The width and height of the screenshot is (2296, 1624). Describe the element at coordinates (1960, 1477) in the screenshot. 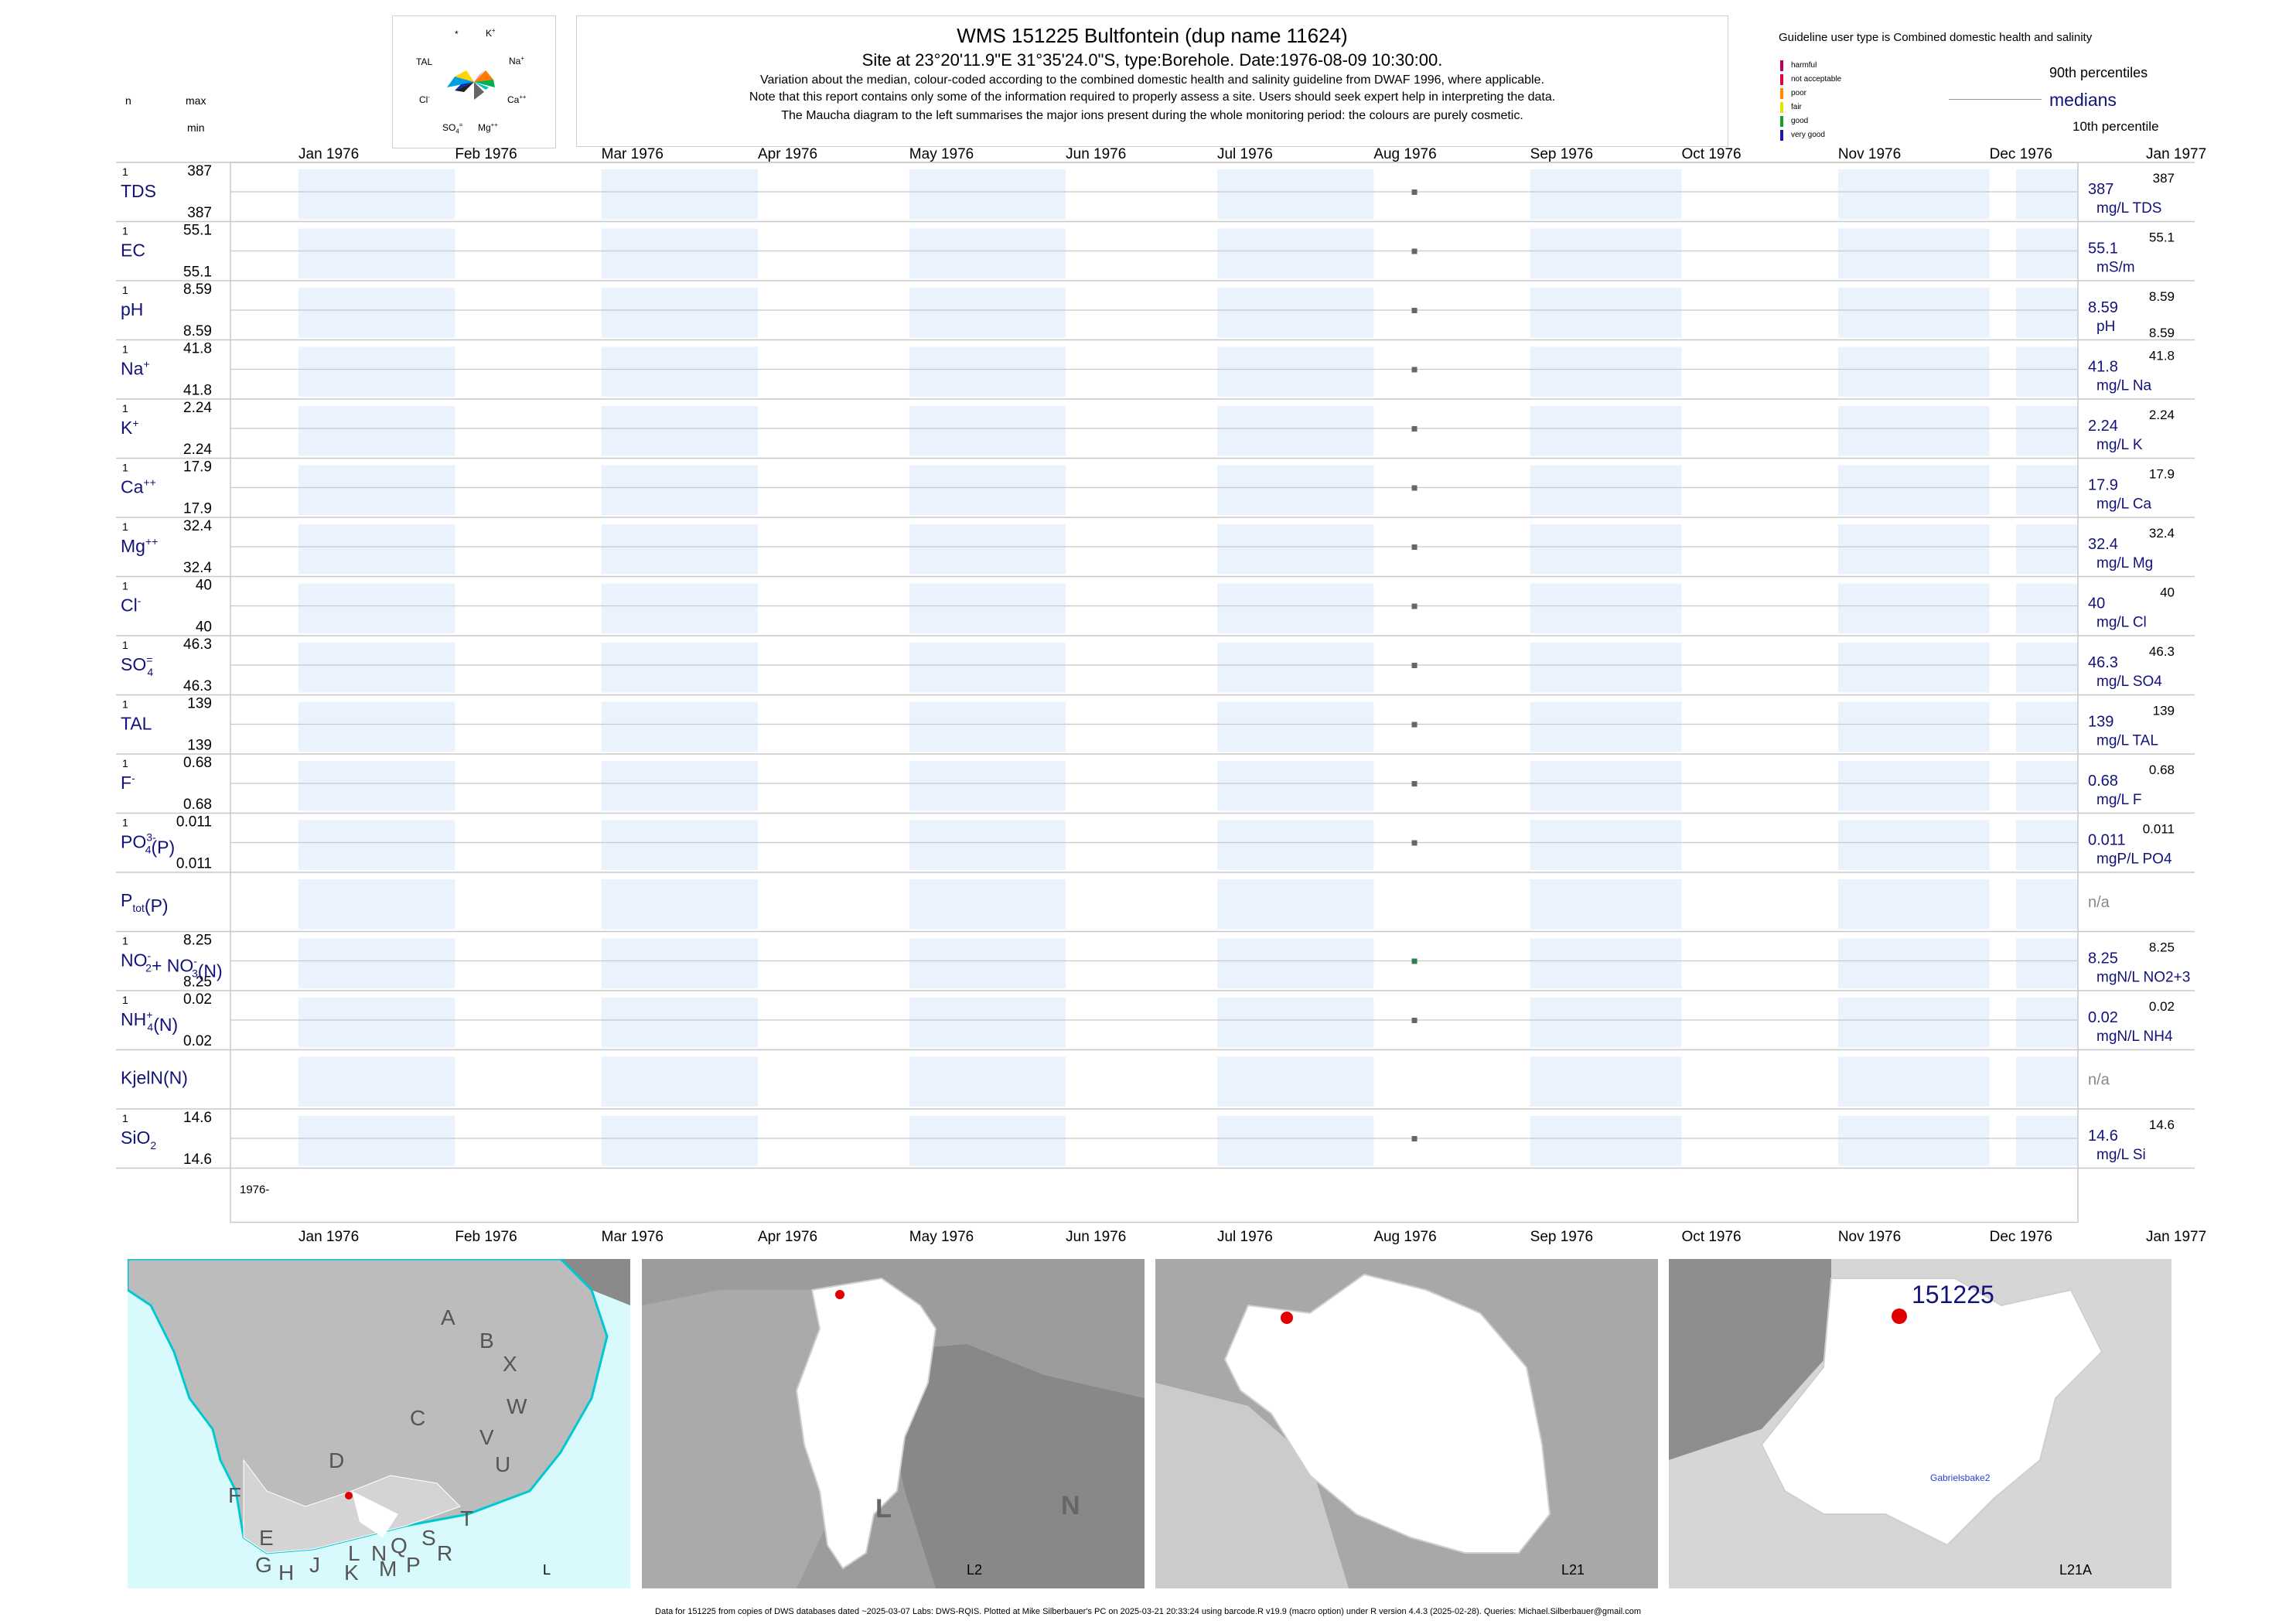

I see `map4-place-label: Gabrielsbake2` at that location.